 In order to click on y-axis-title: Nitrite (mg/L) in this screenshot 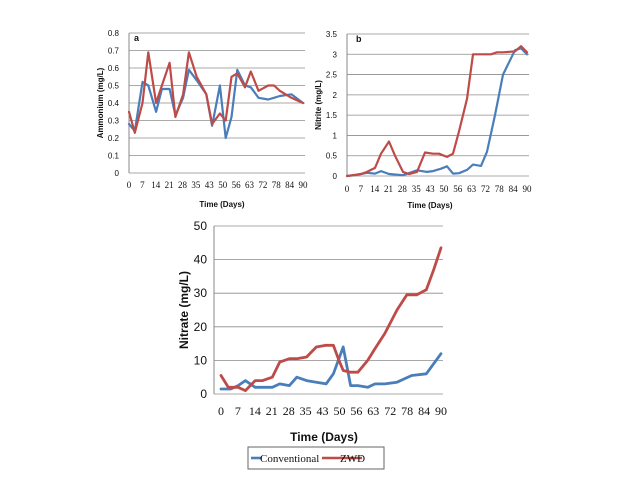, I will do `click(318, 105)`.